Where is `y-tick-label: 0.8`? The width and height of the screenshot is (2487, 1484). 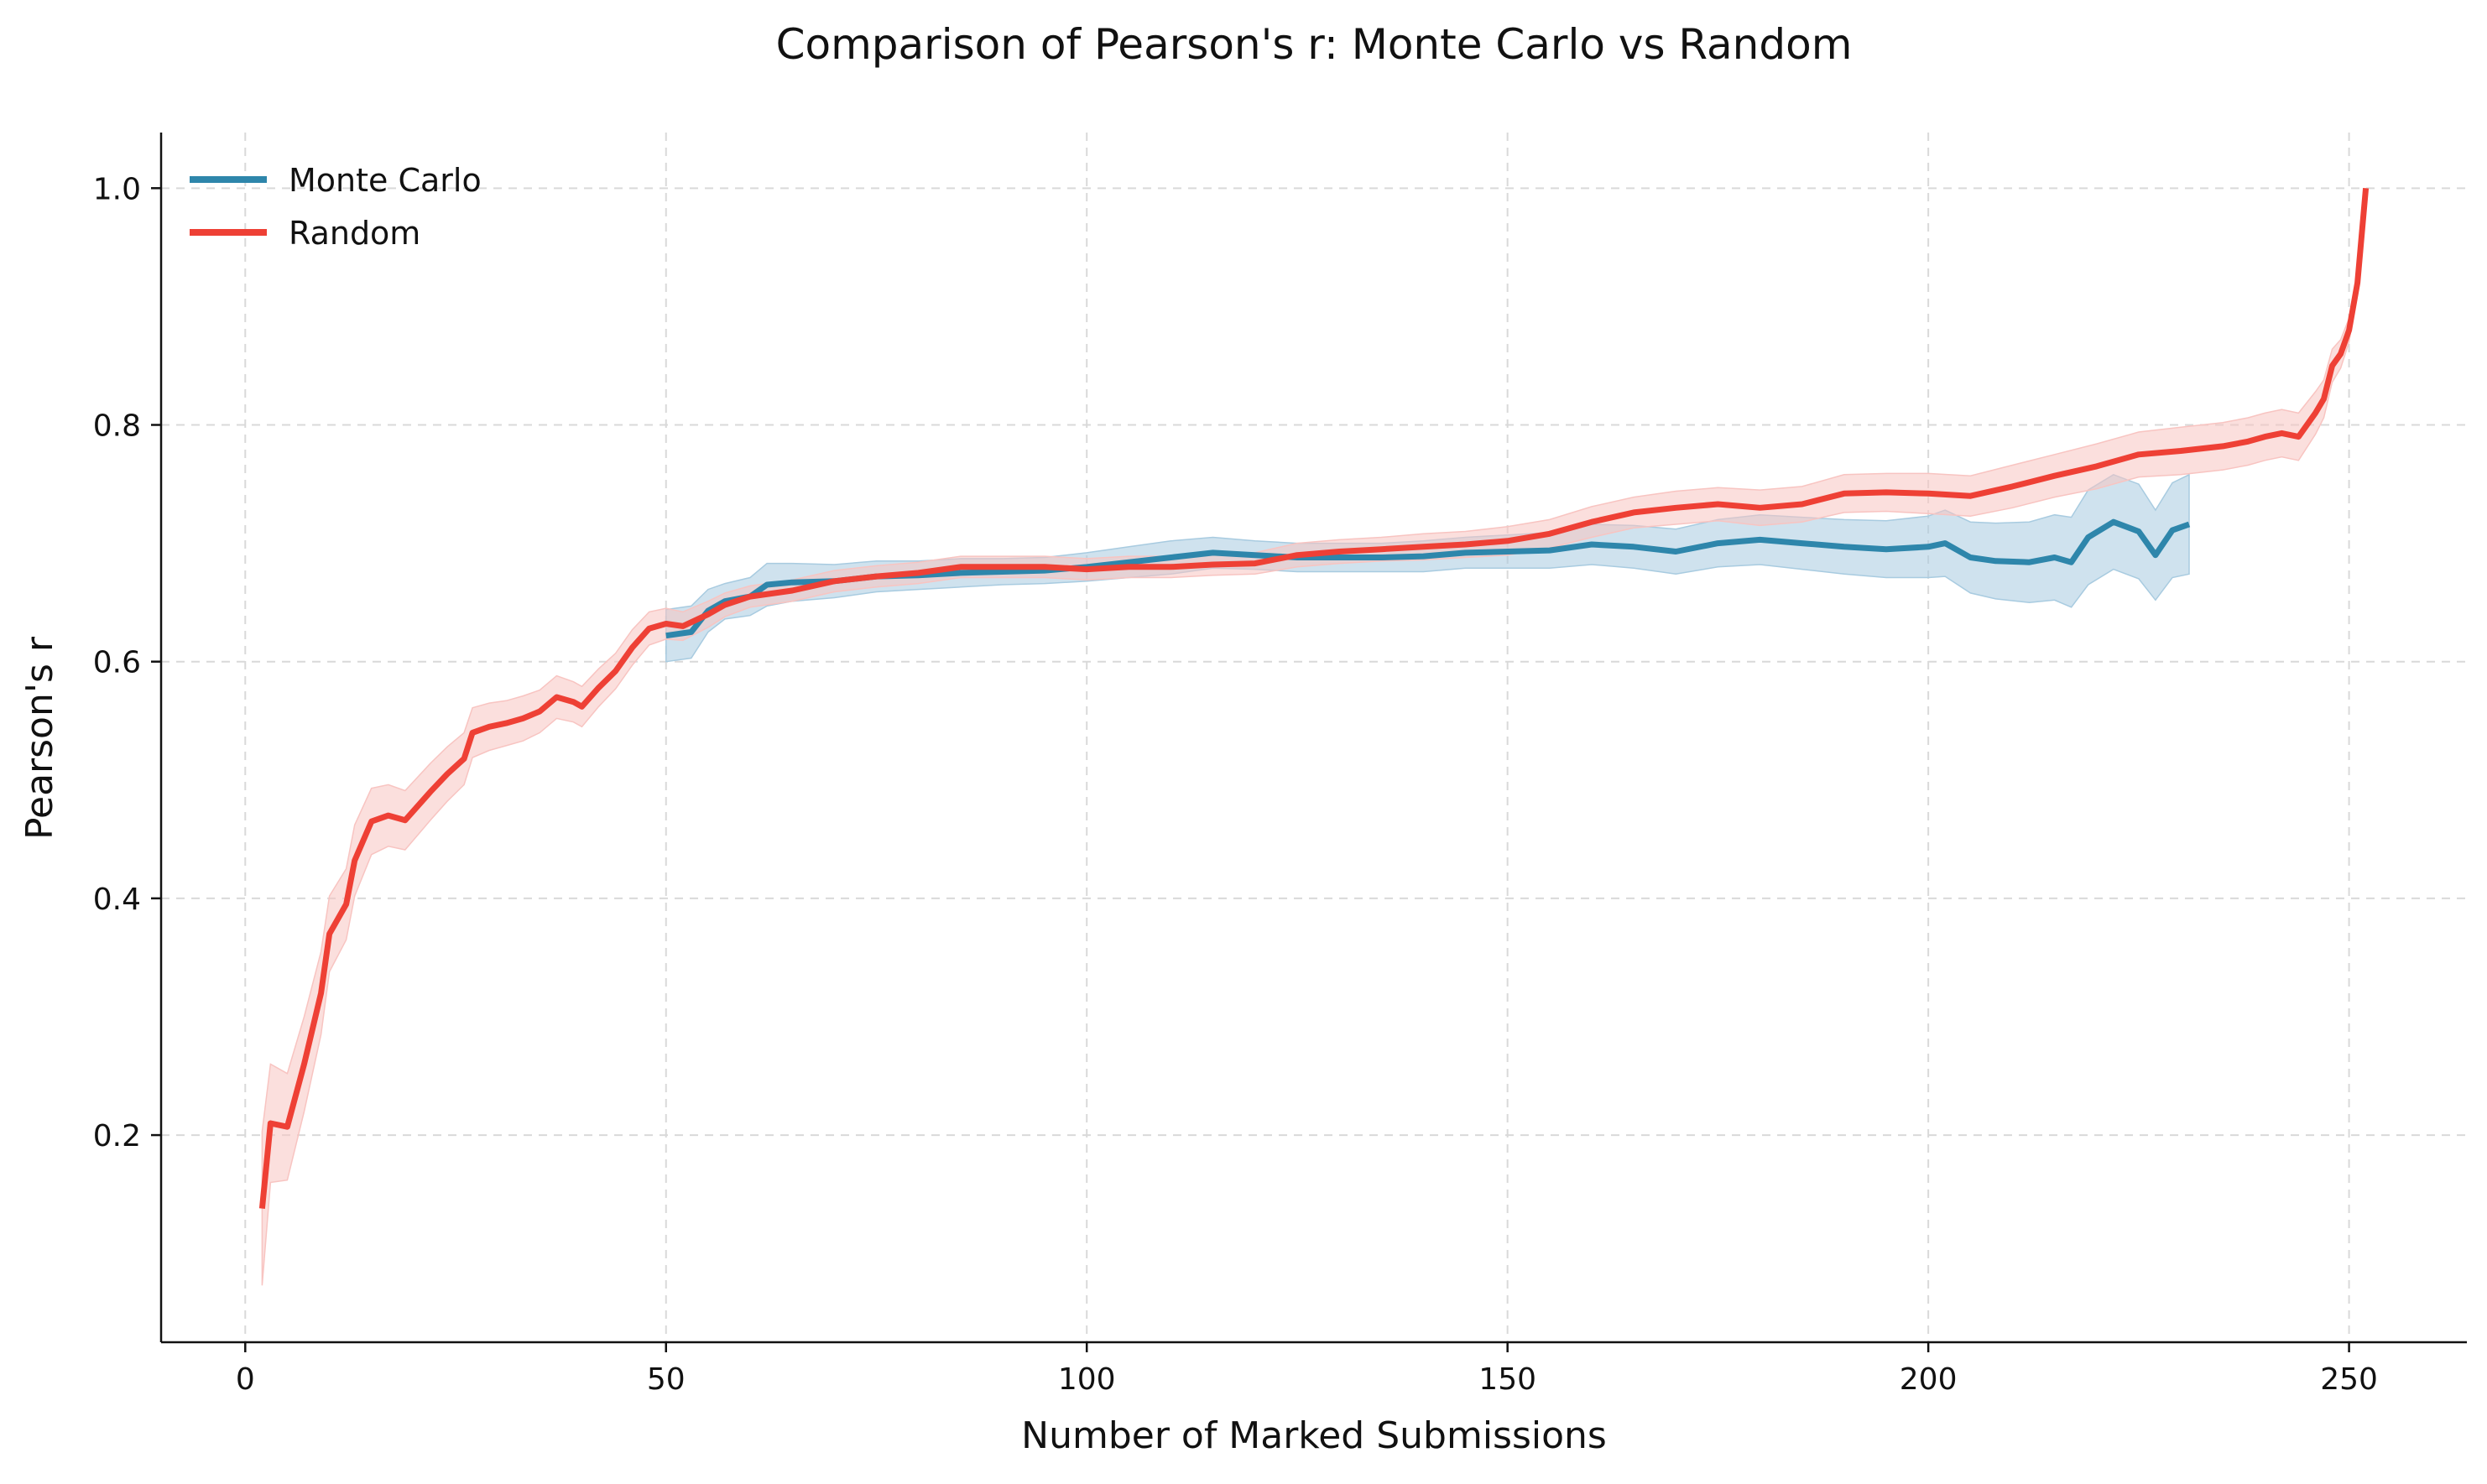 y-tick-label: 0.8 is located at coordinates (117, 426).